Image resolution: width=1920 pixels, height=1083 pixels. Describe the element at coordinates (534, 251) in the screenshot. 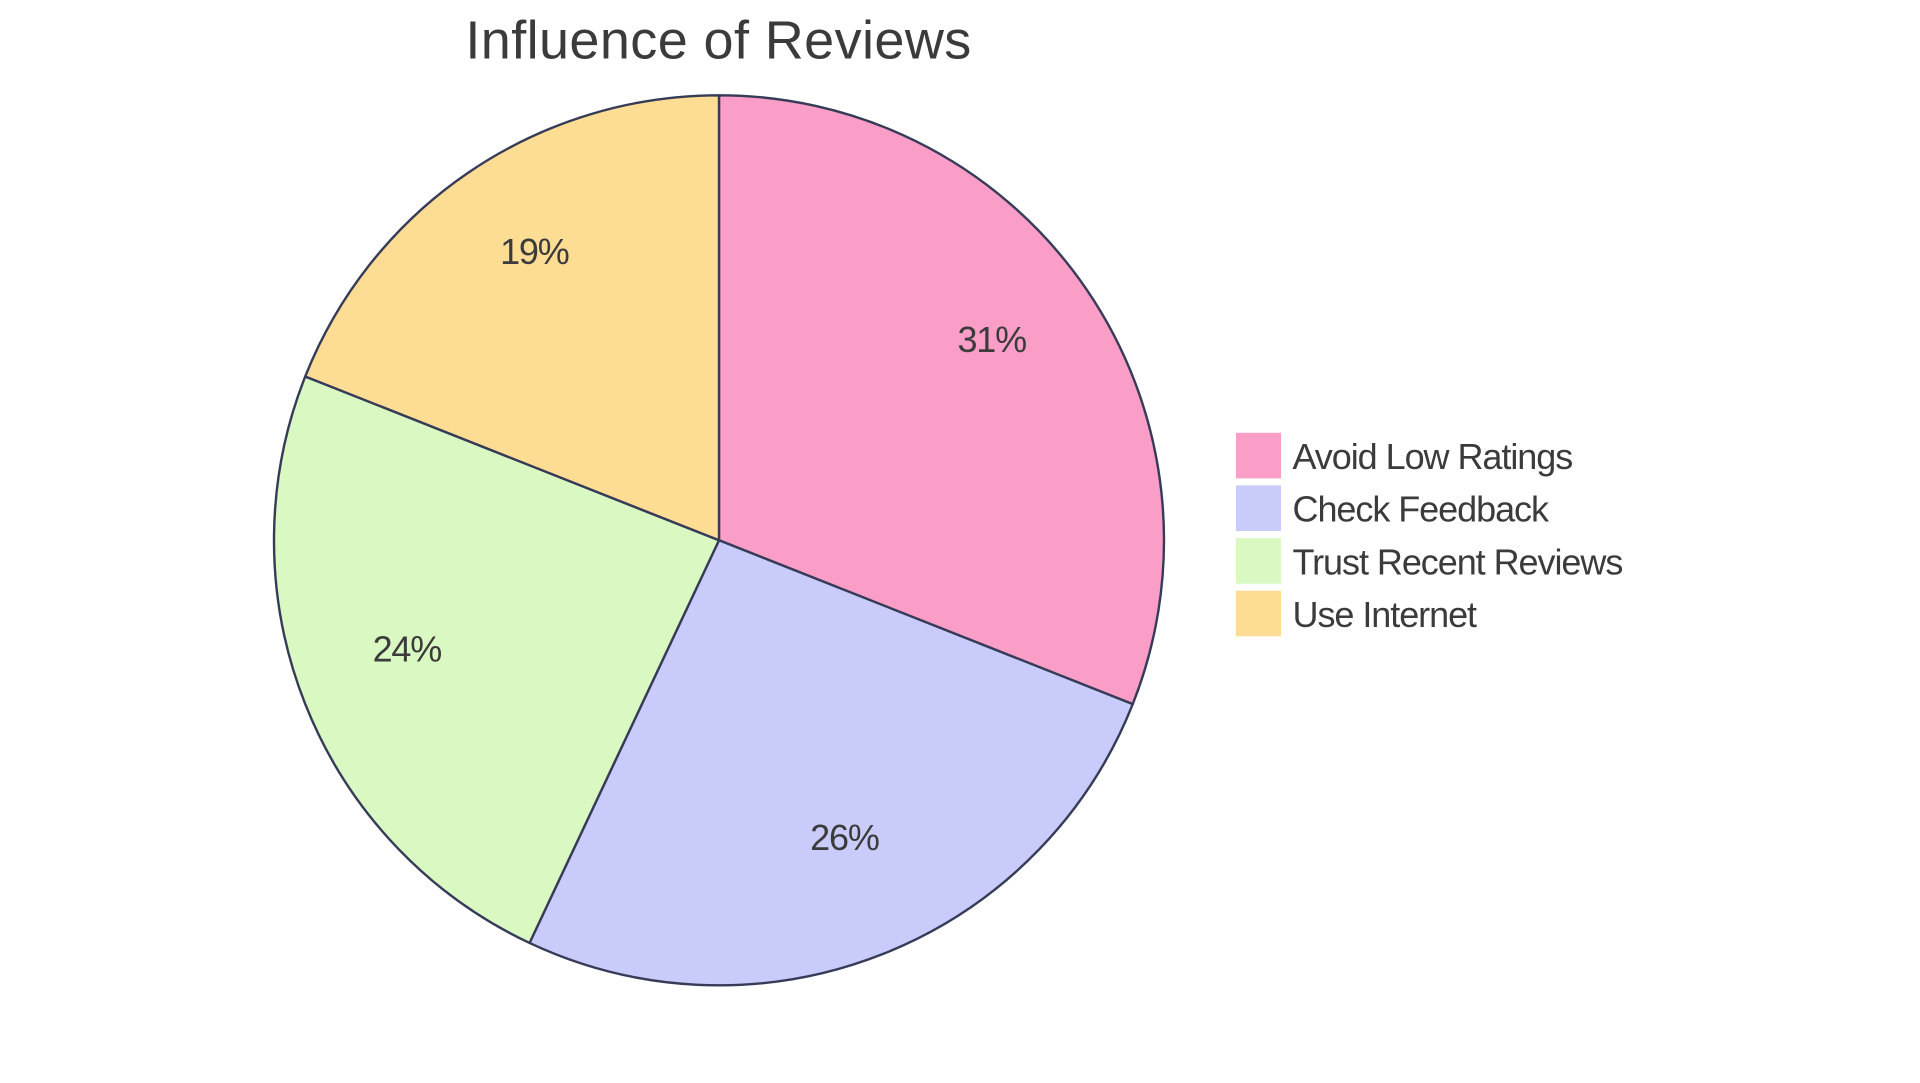

I see `svg-text: 19%` at that location.